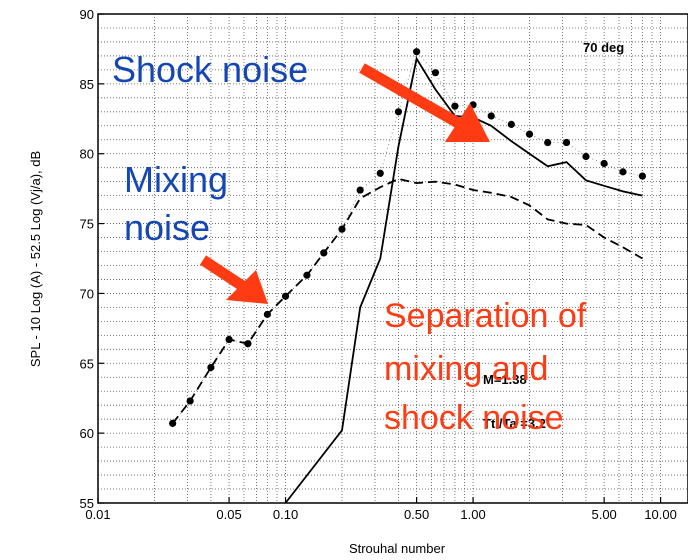  What do you see at coordinates (485, 316) in the screenshot?
I see `separation-label-line1: Separation of` at bounding box center [485, 316].